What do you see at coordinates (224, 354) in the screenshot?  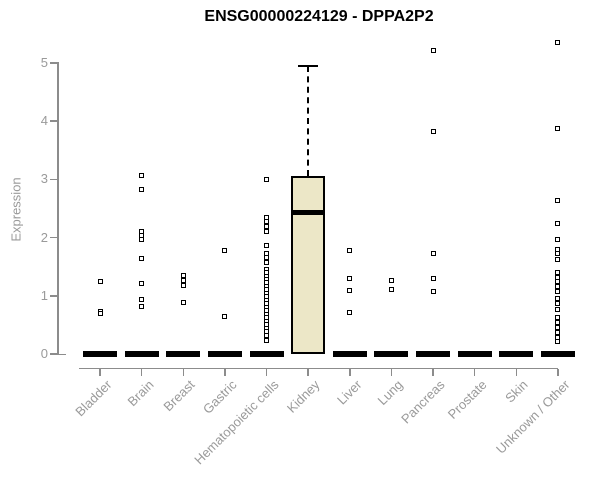 I see `collapsed-box-gastric` at bounding box center [224, 354].